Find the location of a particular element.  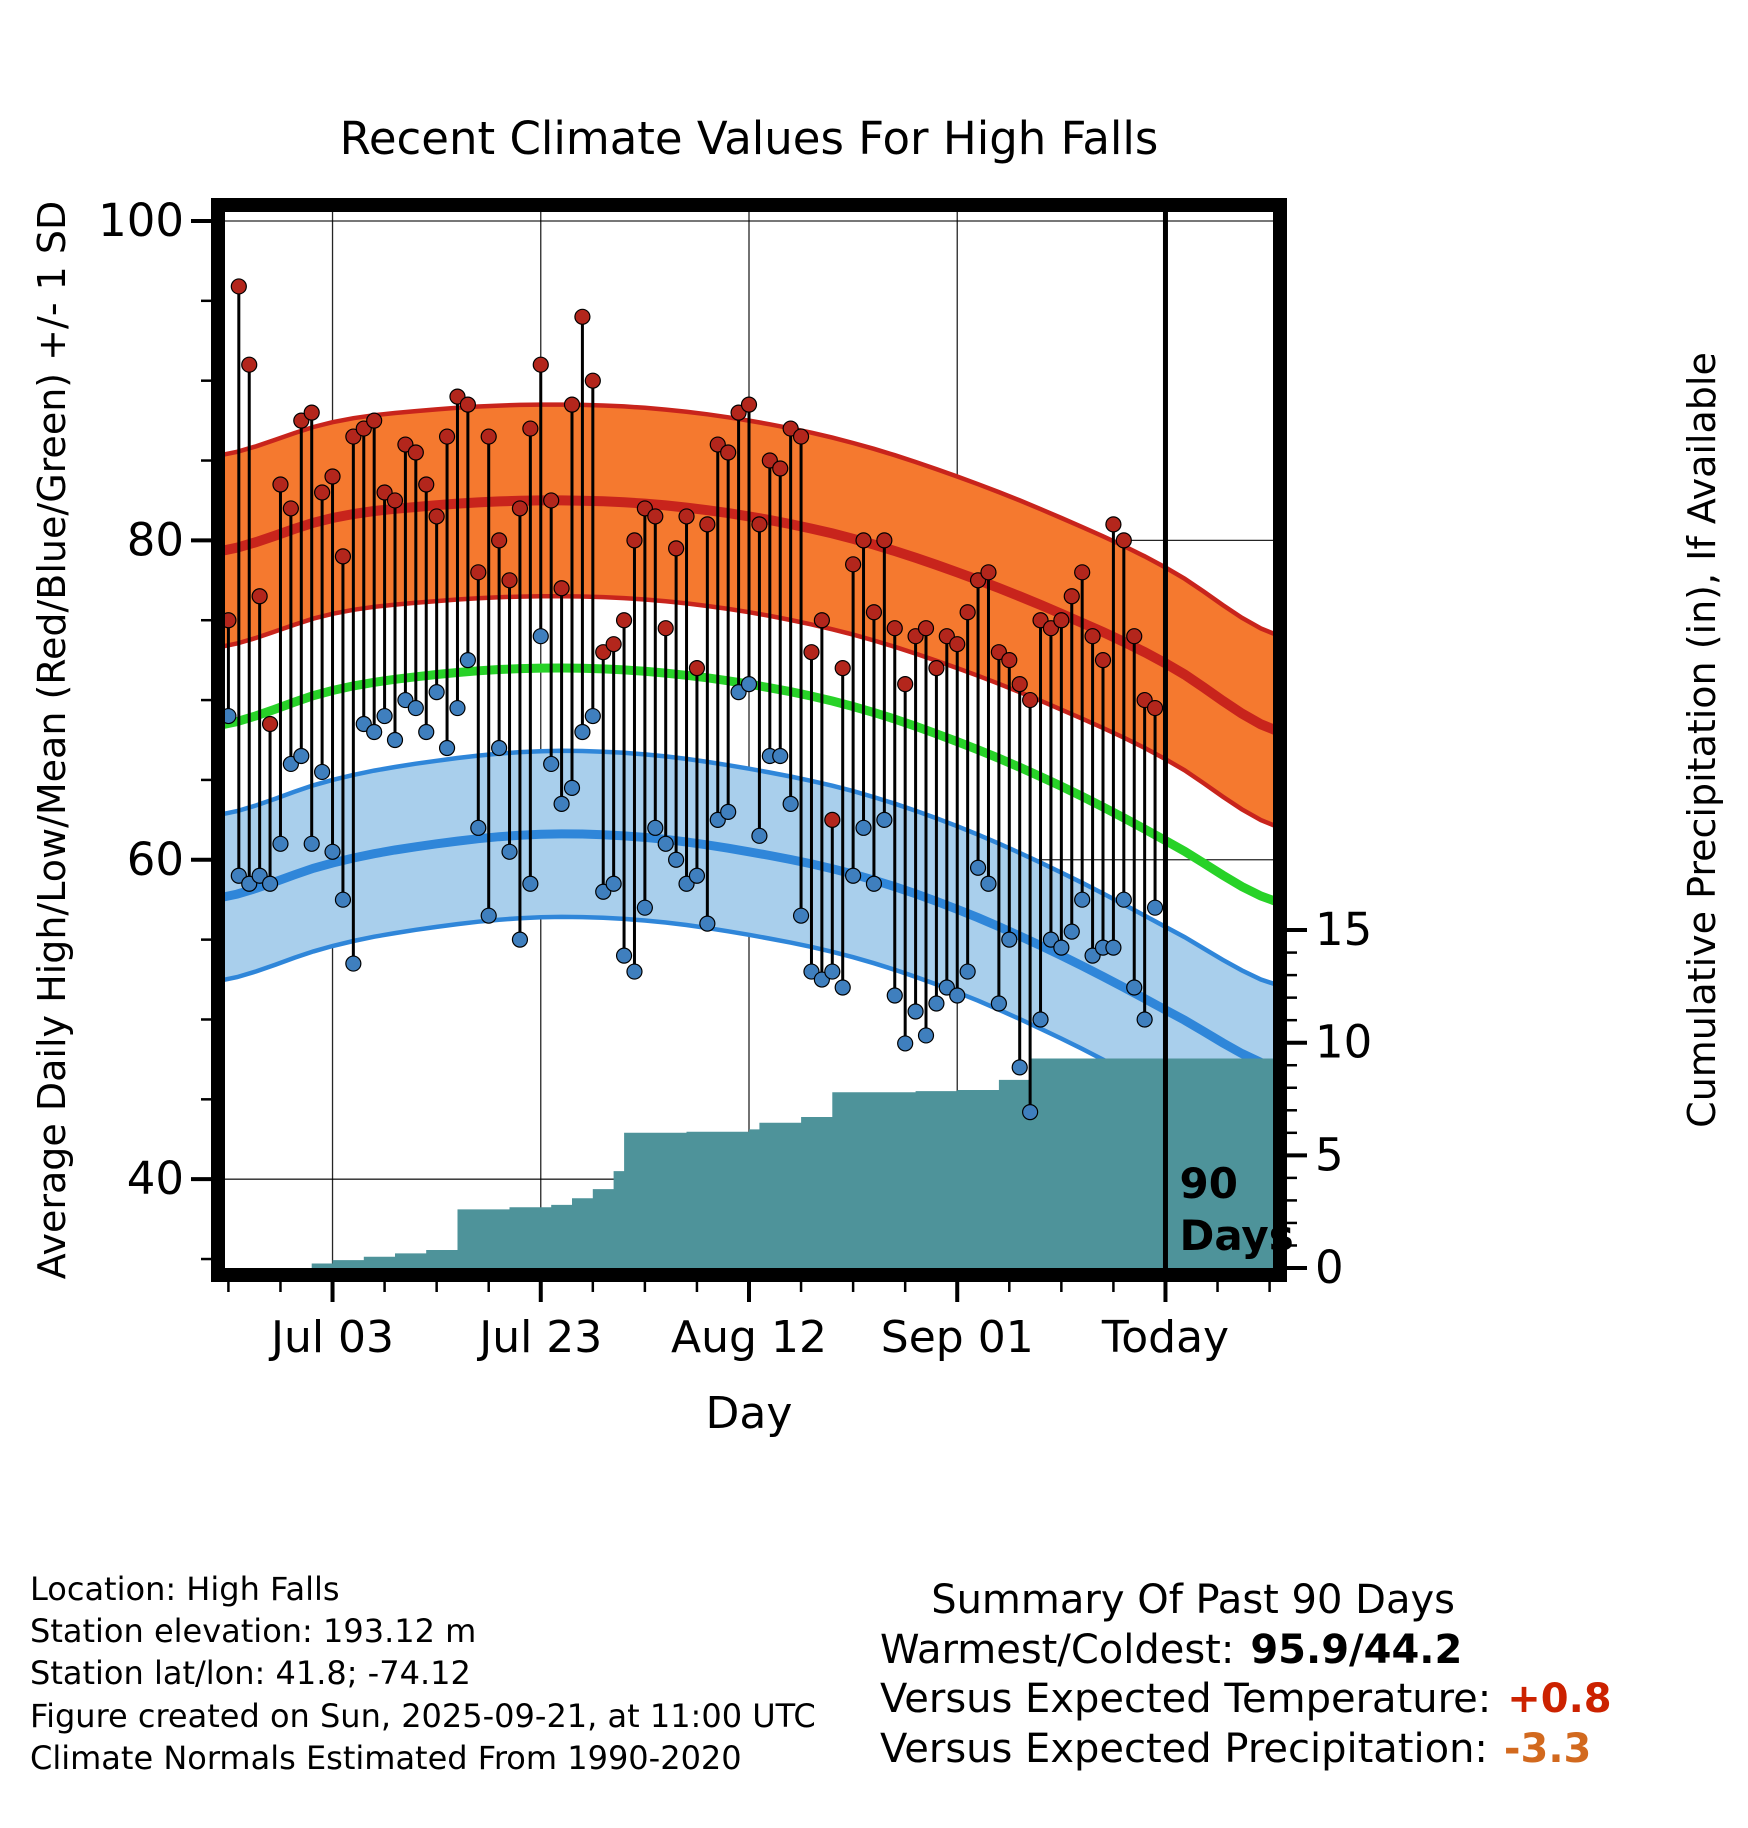

summary-row-vs-temperature: Versus Expected Temperature: +0.8 is located at coordinates (1246, 1700).